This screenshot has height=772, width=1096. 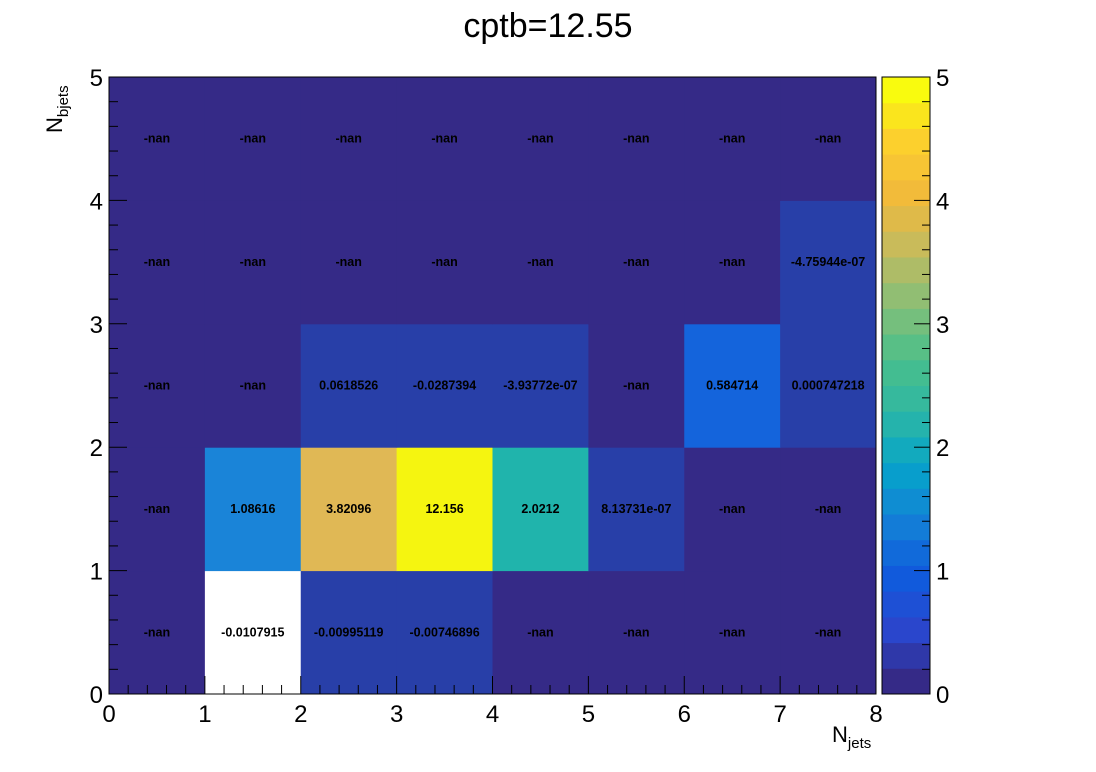 What do you see at coordinates (300, 714) in the screenshot?
I see `x-tick-label: 2` at bounding box center [300, 714].